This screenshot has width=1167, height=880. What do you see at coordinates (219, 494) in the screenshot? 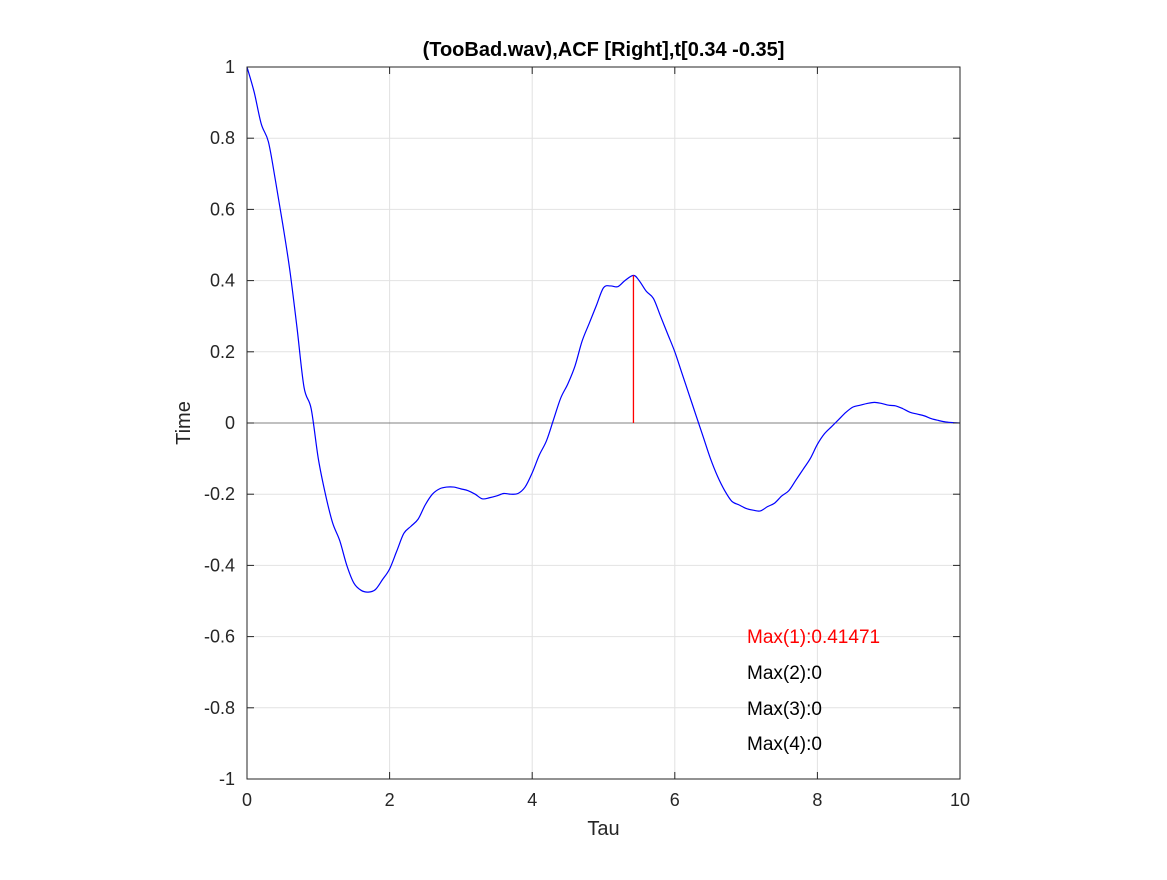
I see `y-tick-label: -0.2` at bounding box center [219, 494].